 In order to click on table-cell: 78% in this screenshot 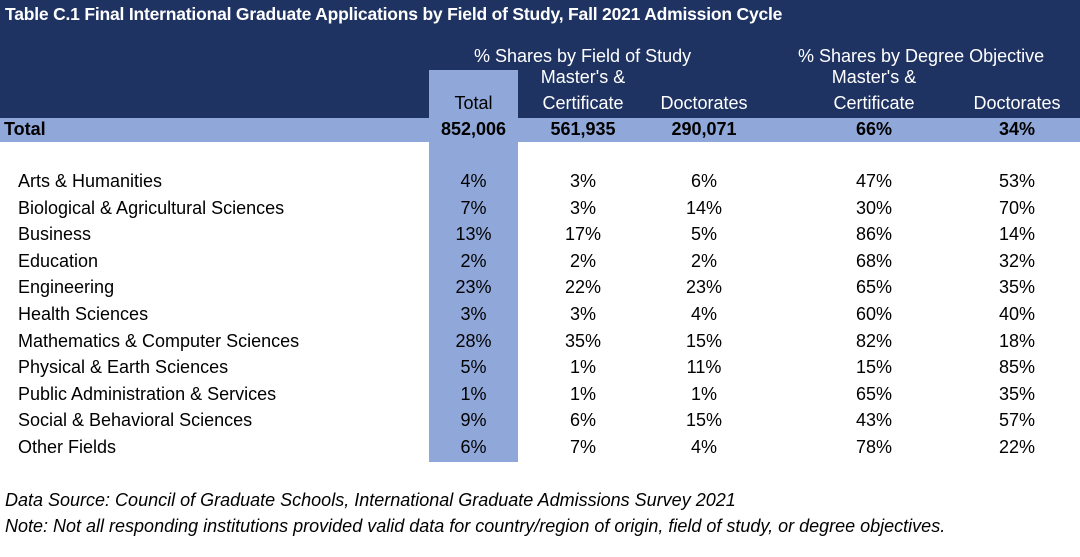, I will do `click(874, 447)`.